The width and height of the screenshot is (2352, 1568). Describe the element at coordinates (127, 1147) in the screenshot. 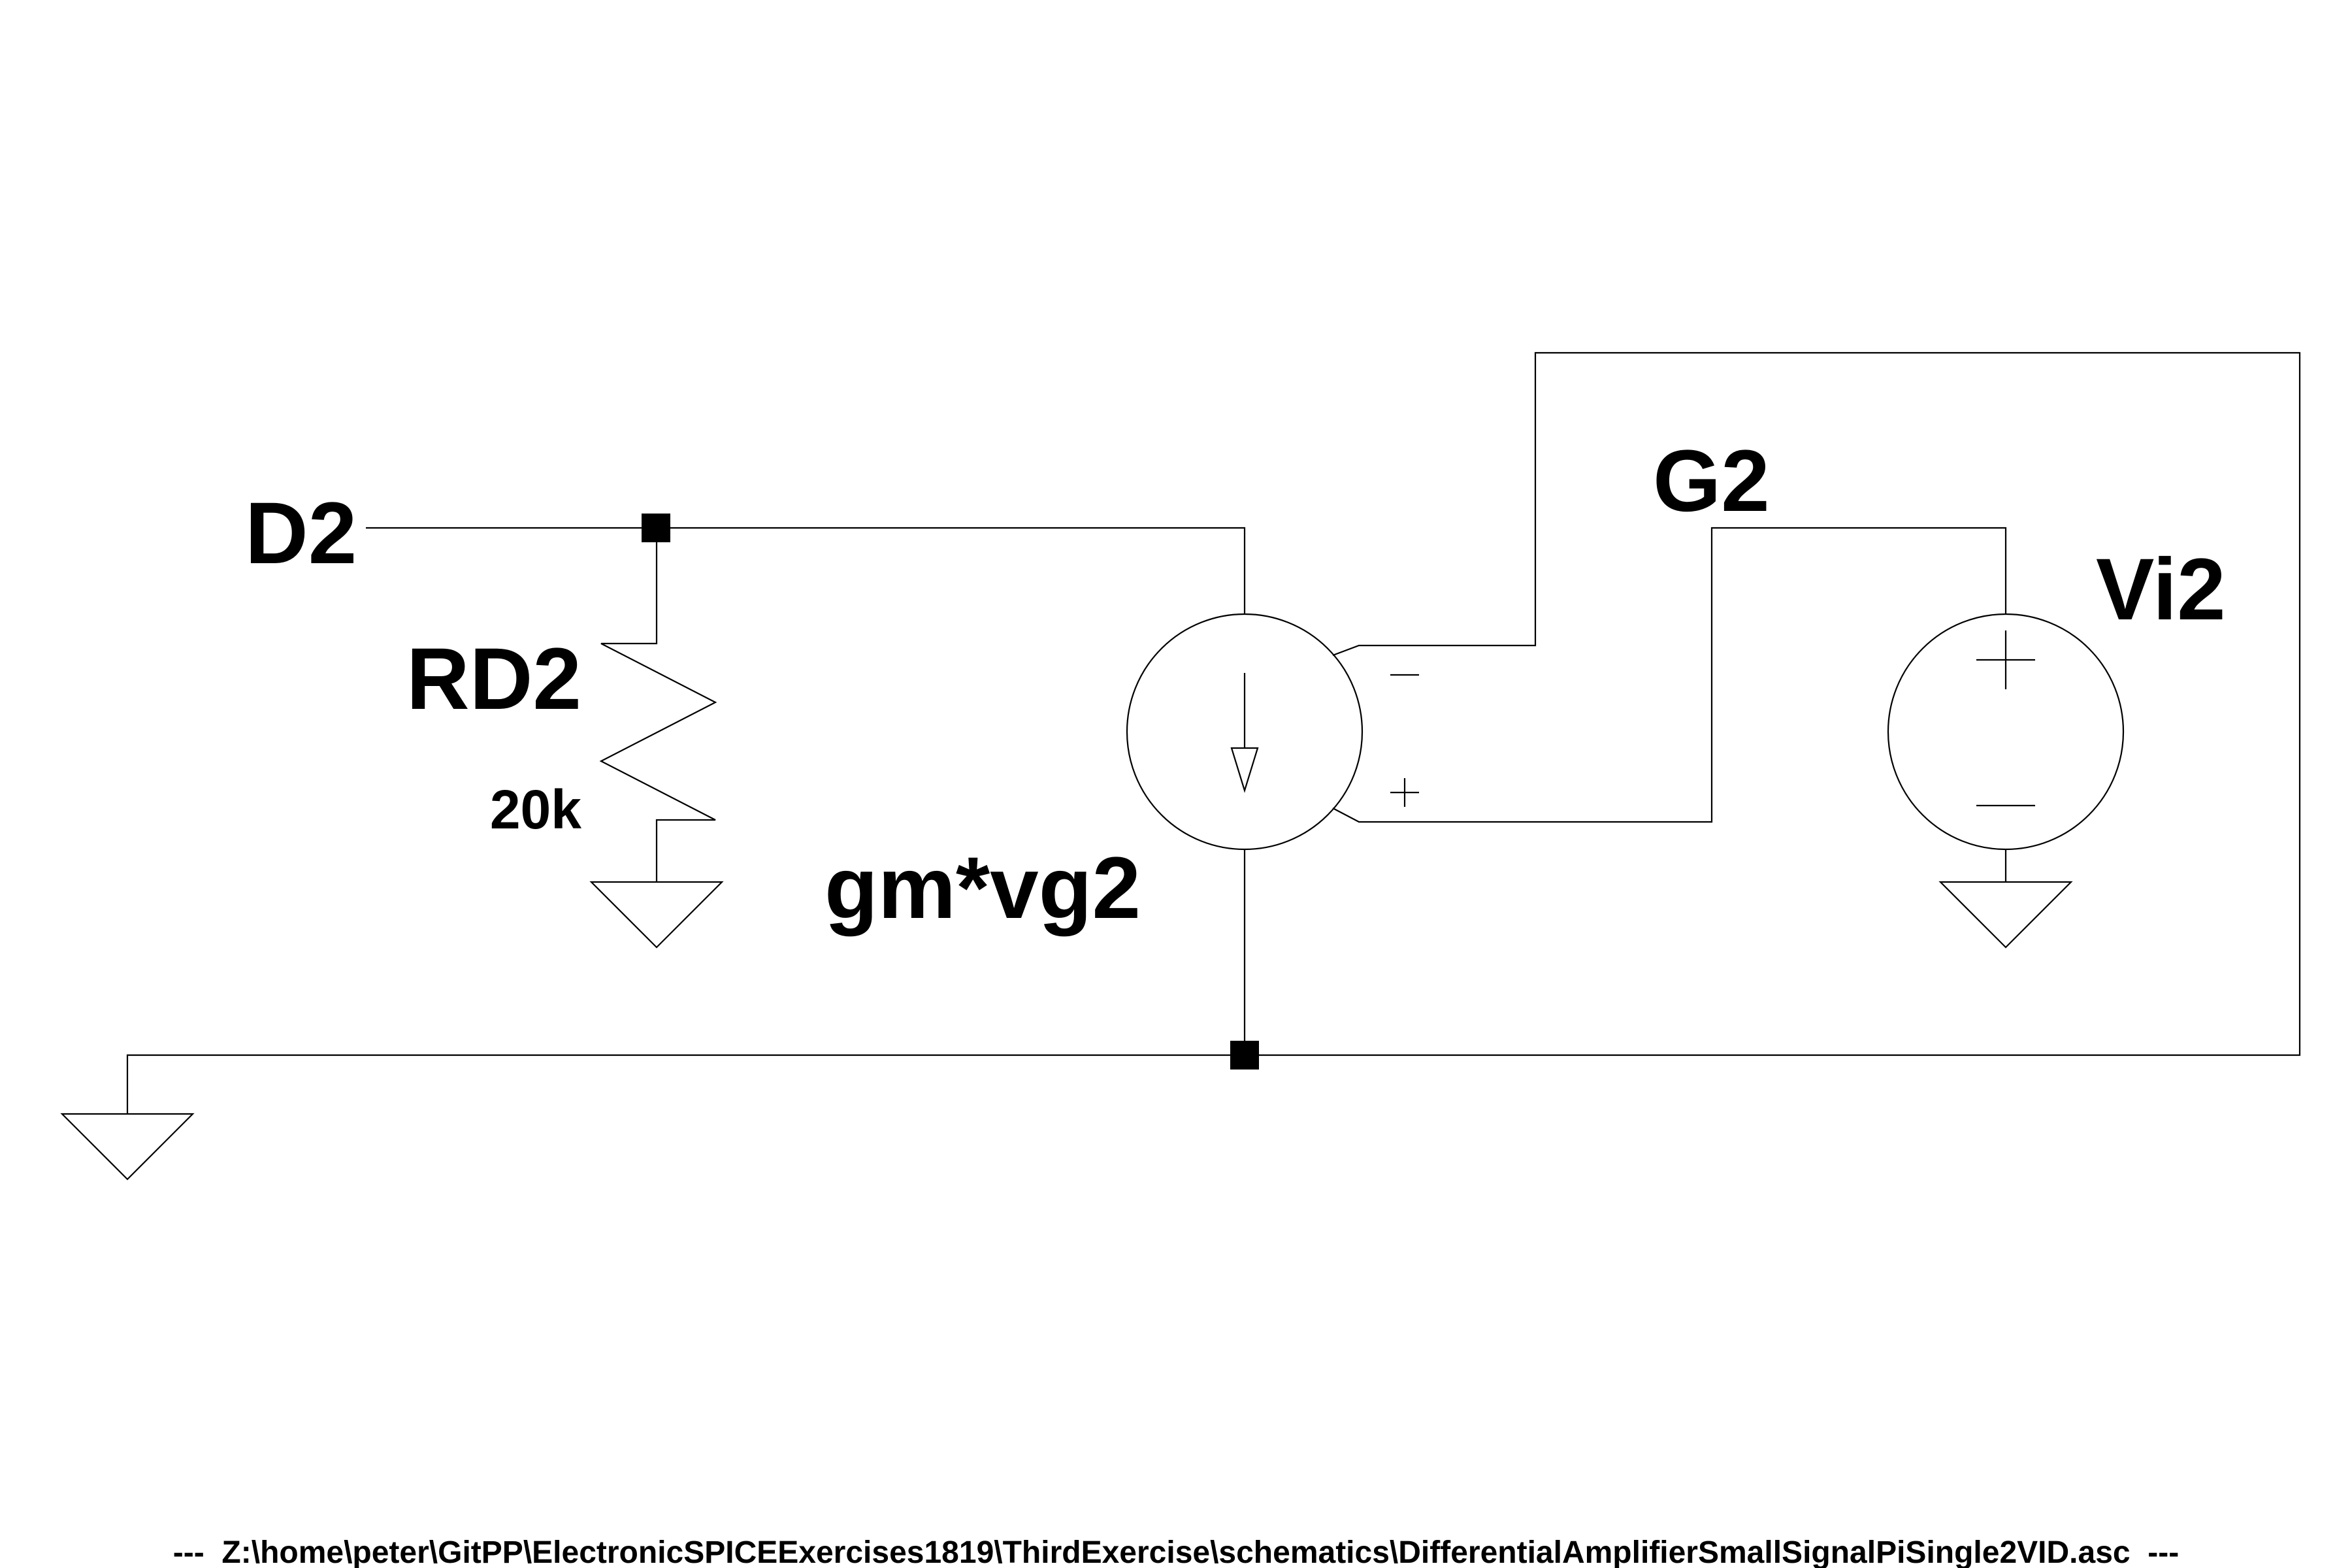

I see `ground-symbol-left` at that location.